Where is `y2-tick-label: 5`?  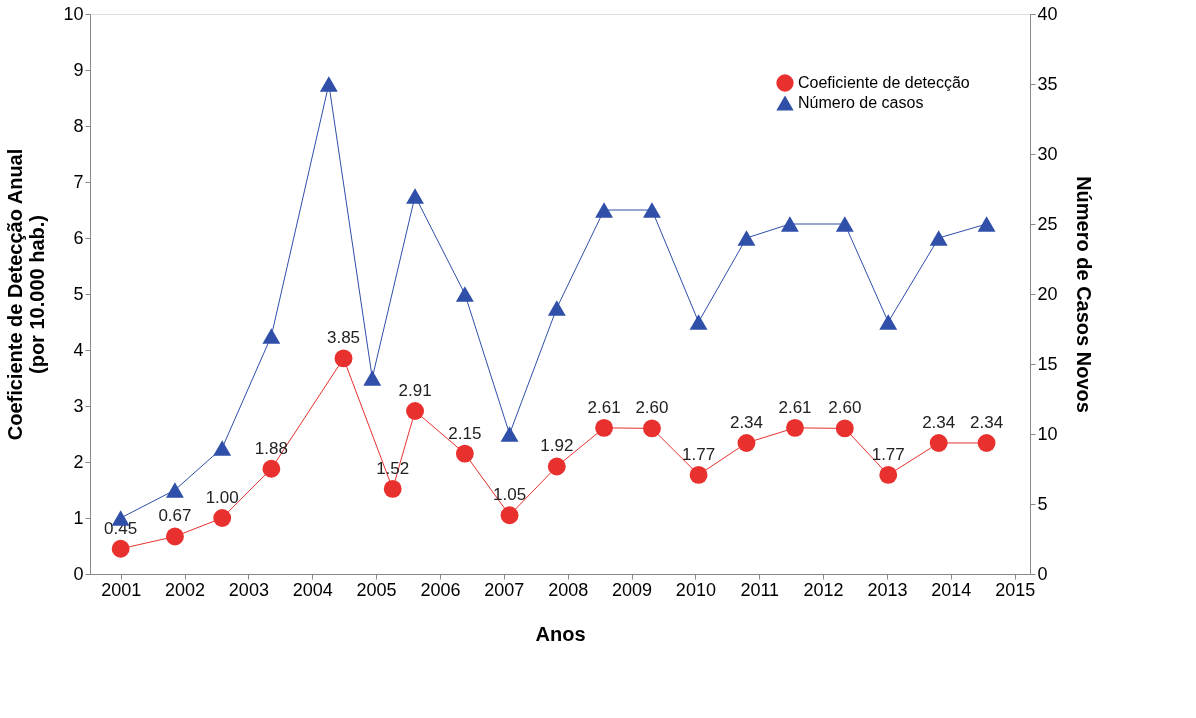 y2-tick-label: 5 is located at coordinates (1042, 503).